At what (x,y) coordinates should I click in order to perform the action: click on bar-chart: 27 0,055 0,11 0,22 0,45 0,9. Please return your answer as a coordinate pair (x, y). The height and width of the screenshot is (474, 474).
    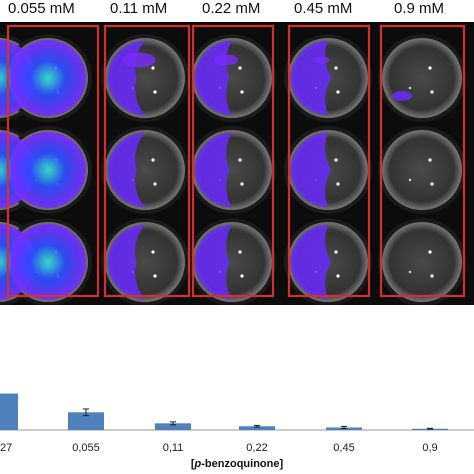
    Looking at the image, I should click on (237, 423).